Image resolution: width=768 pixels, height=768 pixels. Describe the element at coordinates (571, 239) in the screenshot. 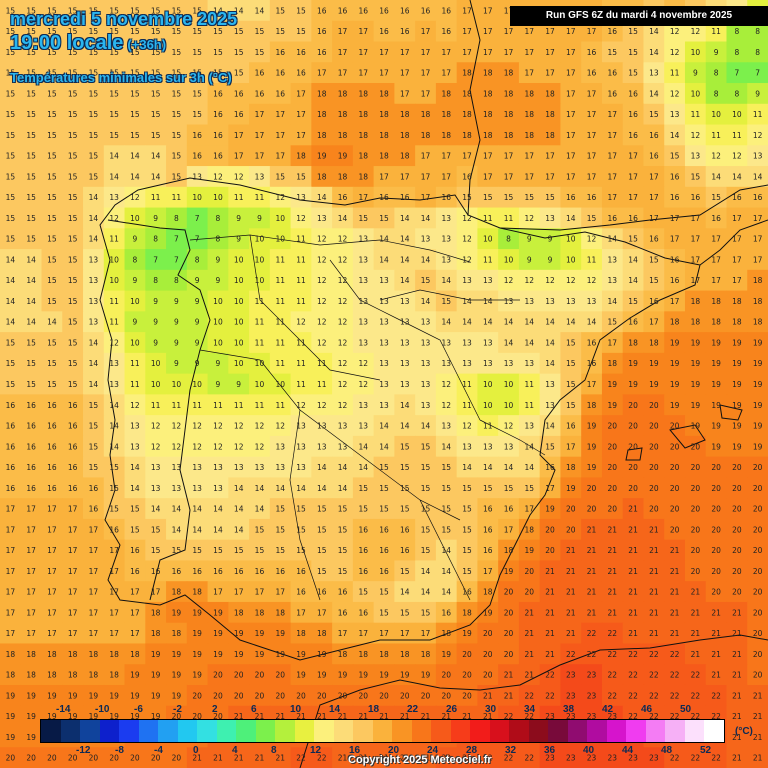

I see `temperature-value: 10` at that location.